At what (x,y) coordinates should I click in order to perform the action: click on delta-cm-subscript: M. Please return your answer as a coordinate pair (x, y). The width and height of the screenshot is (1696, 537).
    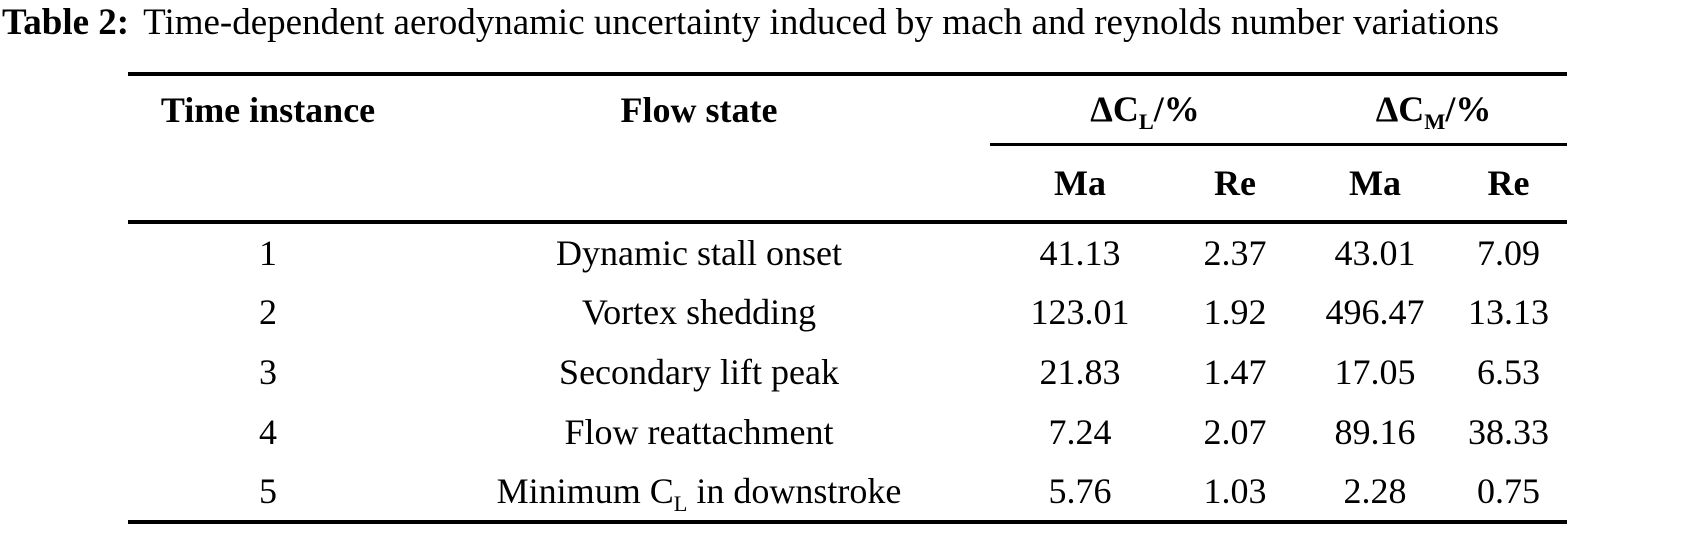
    Looking at the image, I should click on (1435, 122).